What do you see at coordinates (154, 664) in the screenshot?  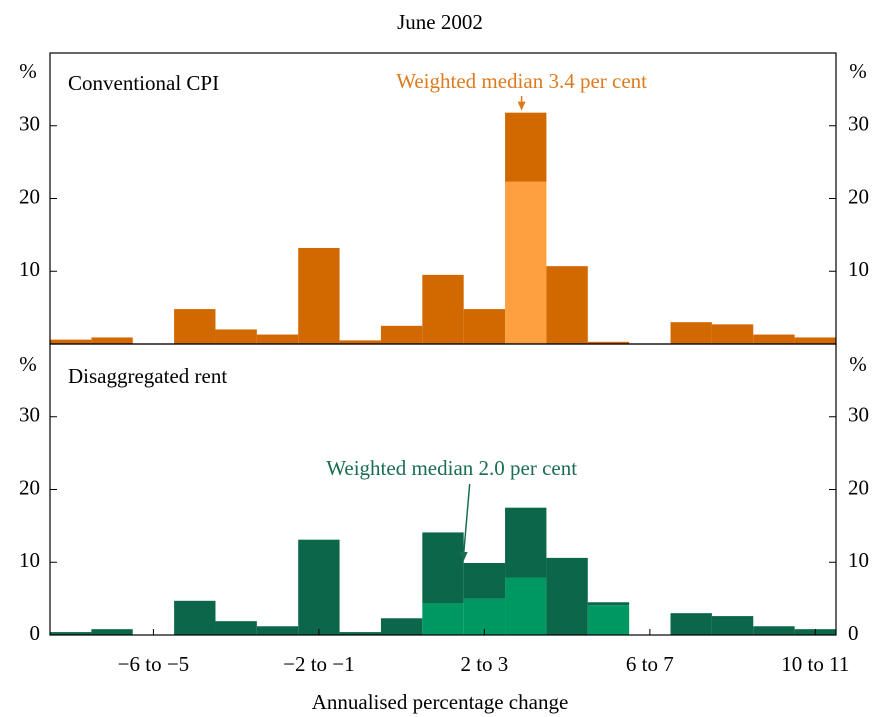 I see `x-tick-label: −6 to −5` at bounding box center [154, 664].